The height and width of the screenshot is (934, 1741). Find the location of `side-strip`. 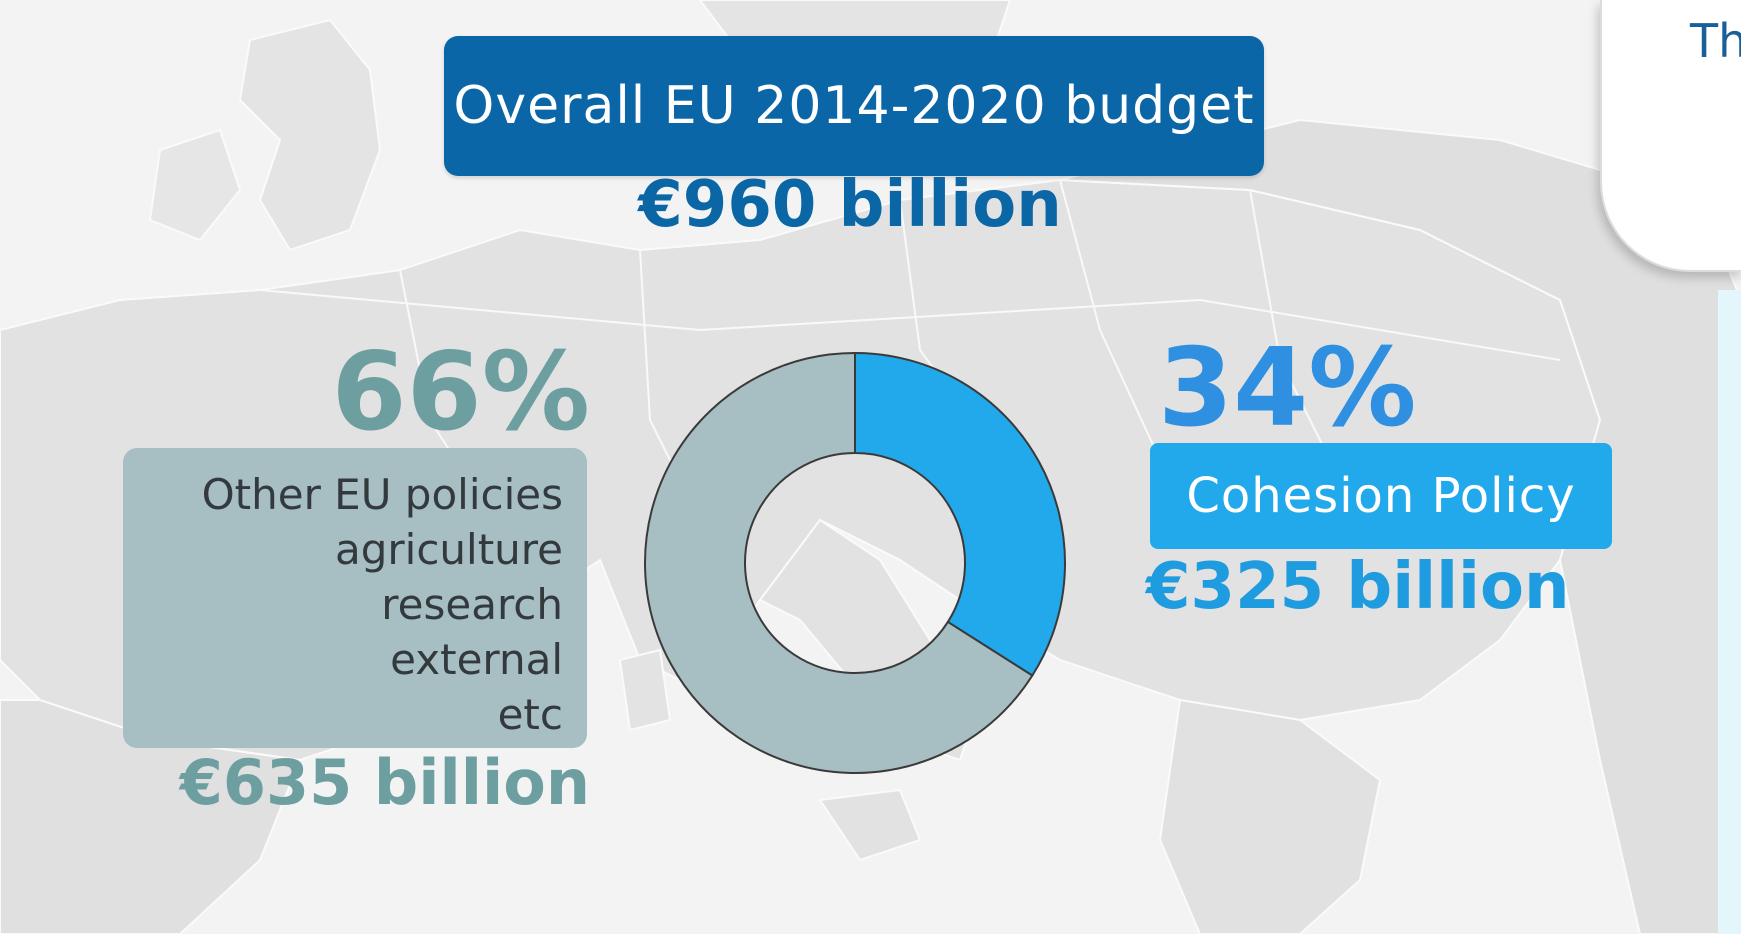

side-strip is located at coordinates (1729, 612).